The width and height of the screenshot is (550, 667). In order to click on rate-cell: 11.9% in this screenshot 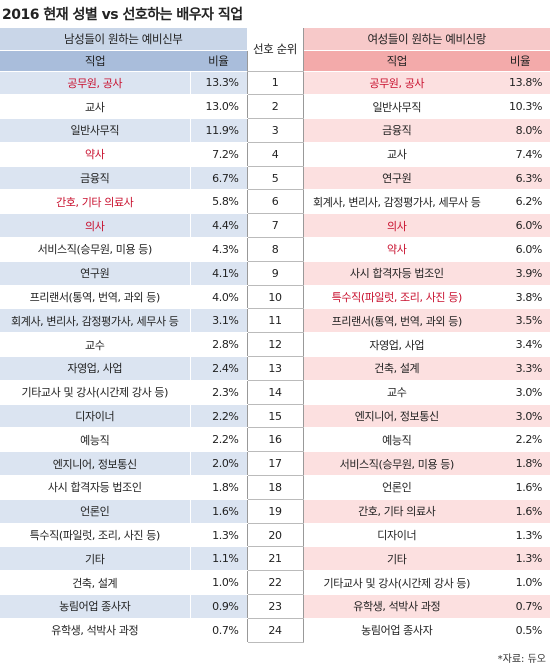, I will do `click(218, 130)`.